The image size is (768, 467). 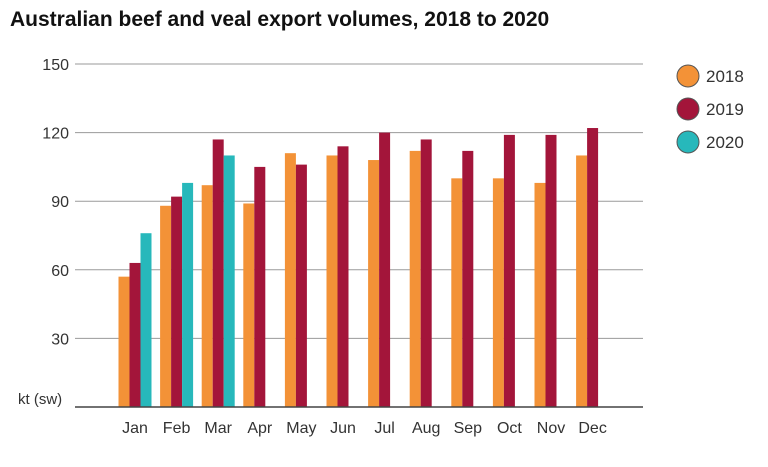 I want to click on bar-2019-oct, so click(x=509, y=271).